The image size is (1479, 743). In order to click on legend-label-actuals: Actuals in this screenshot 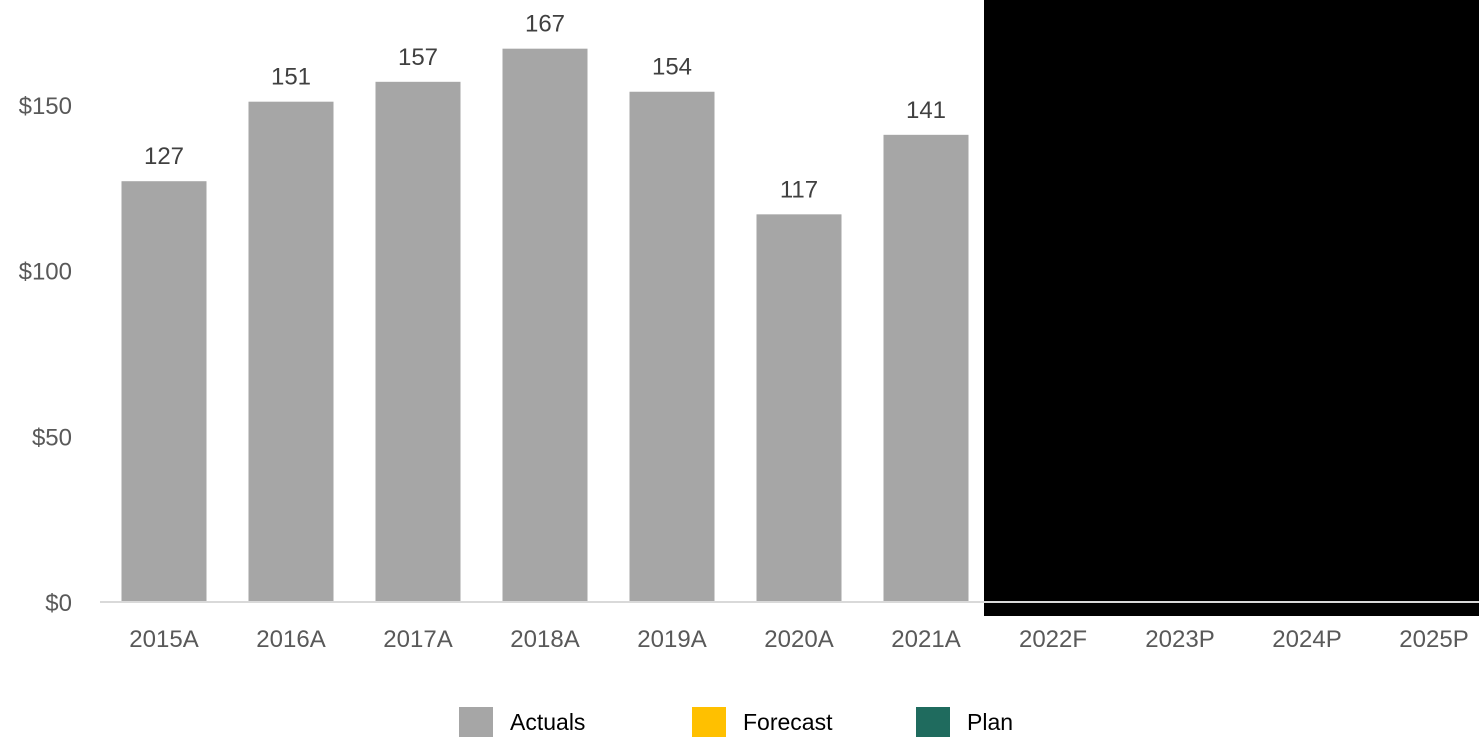, I will do `click(548, 721)`.